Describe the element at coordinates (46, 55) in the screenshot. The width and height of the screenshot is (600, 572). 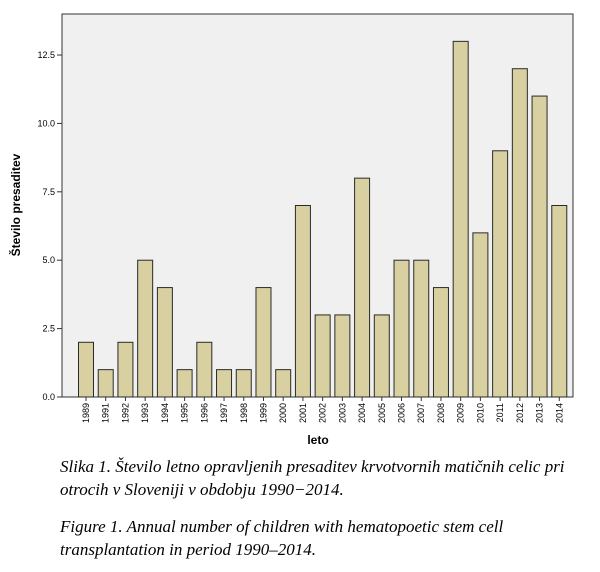
I see `y-tick-label: 12.5` at that location.